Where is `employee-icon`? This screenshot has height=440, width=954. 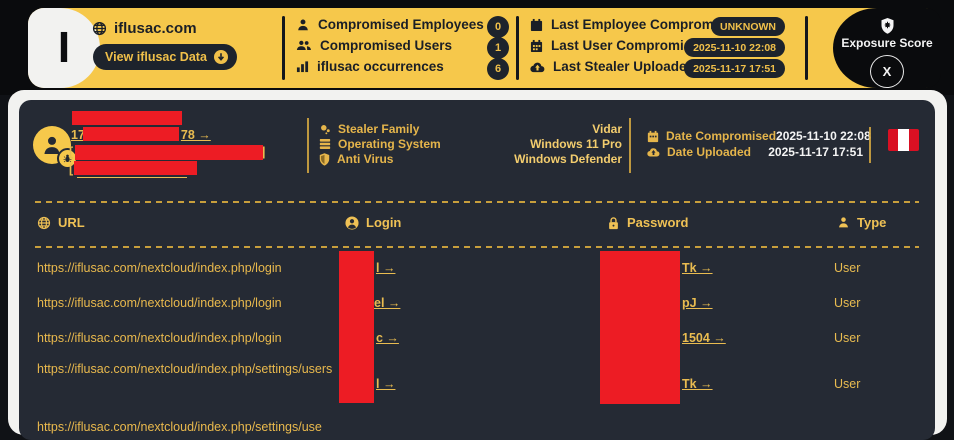
employee-icon is located at coordinates (303, 25).